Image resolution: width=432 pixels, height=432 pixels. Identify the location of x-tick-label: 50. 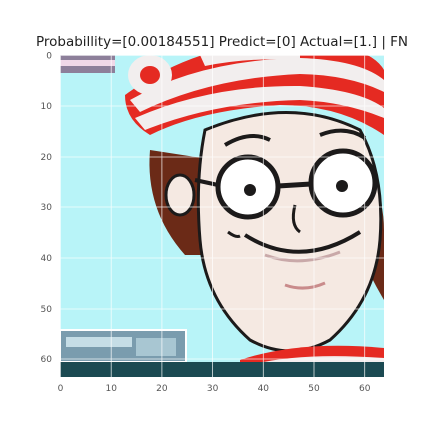
(314, 389).